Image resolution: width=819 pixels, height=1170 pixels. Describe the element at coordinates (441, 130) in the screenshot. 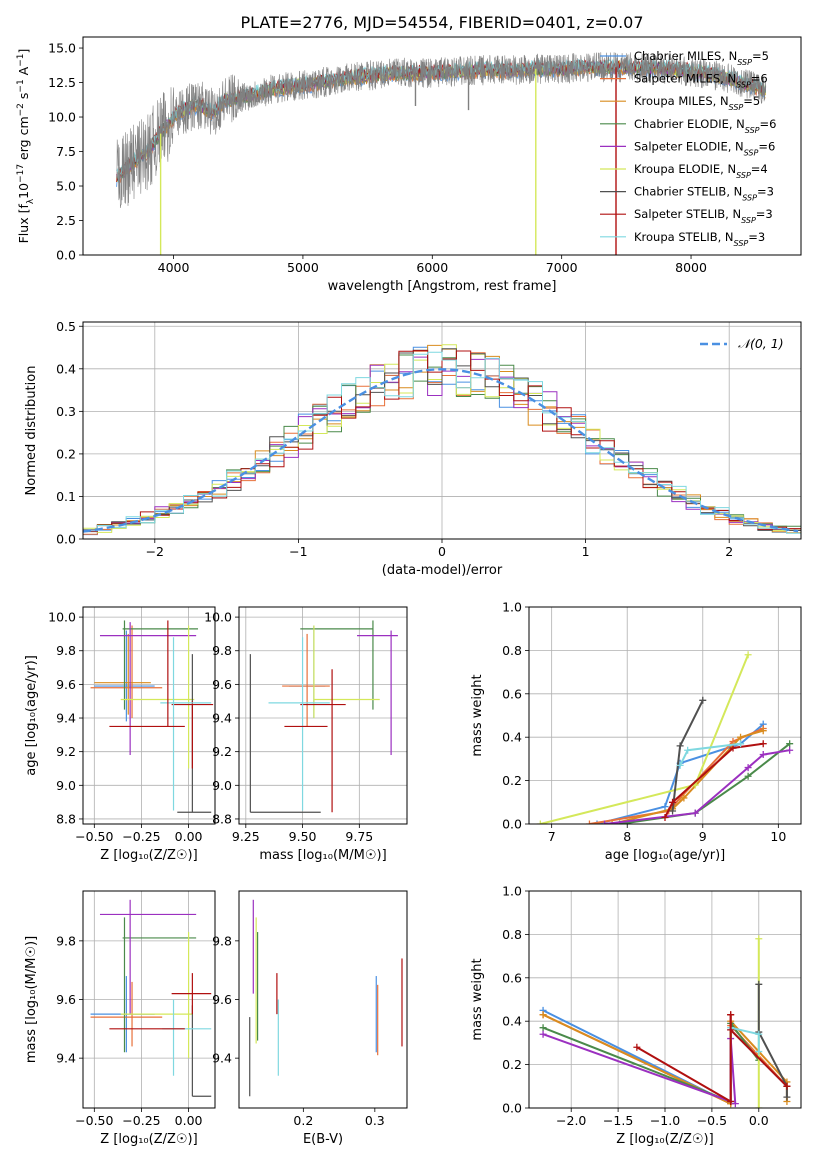

I see `data-spectrum` at that location.